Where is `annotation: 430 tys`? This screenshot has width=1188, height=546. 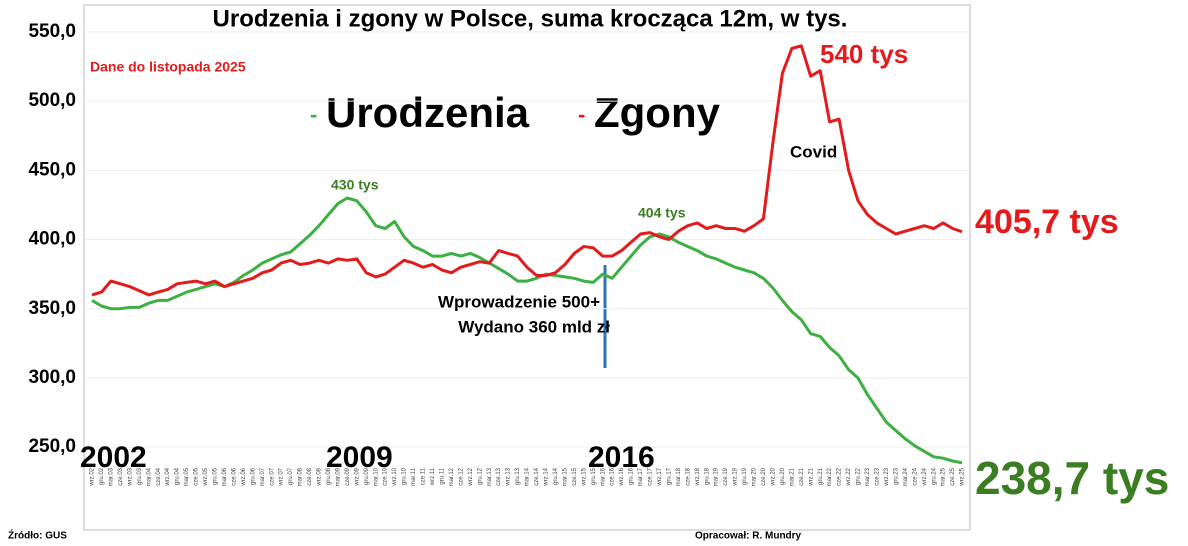 annotation: 430 tys is located at coordinates (355, 185).